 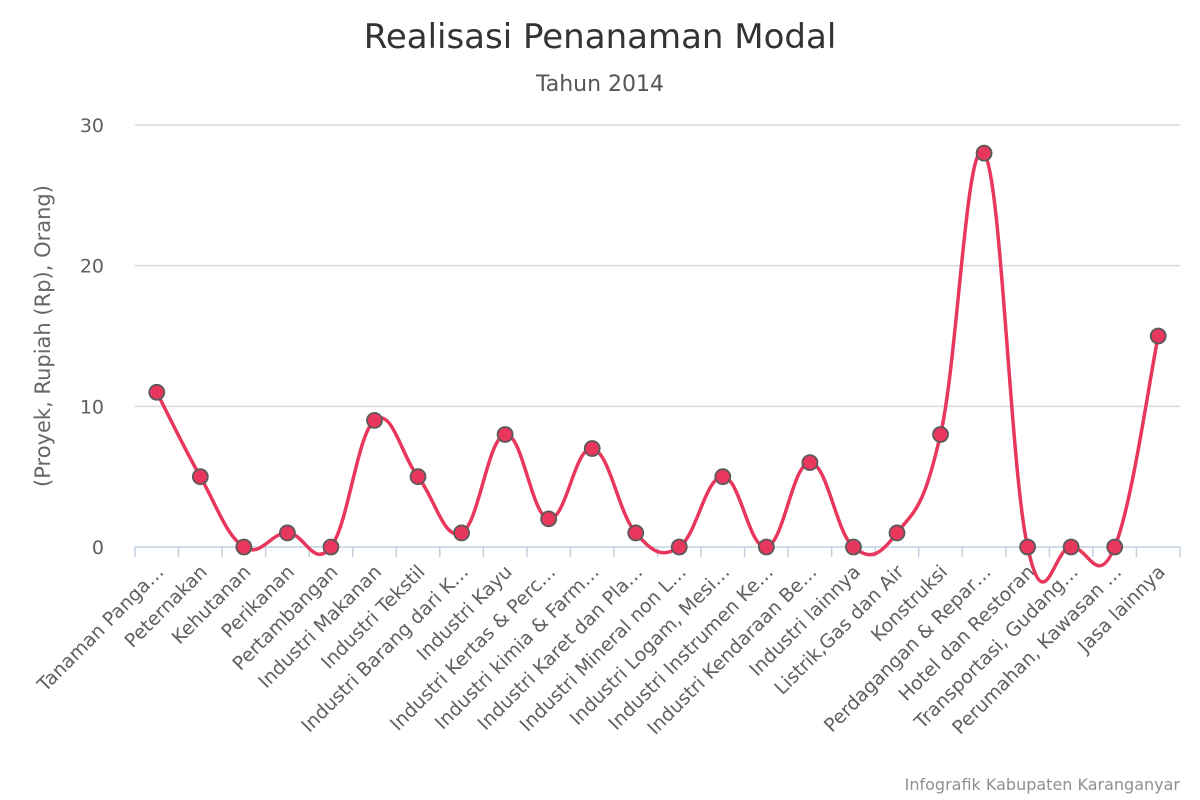 I want to click on y-tick-label-1: 10, so click(x=92, y=407).